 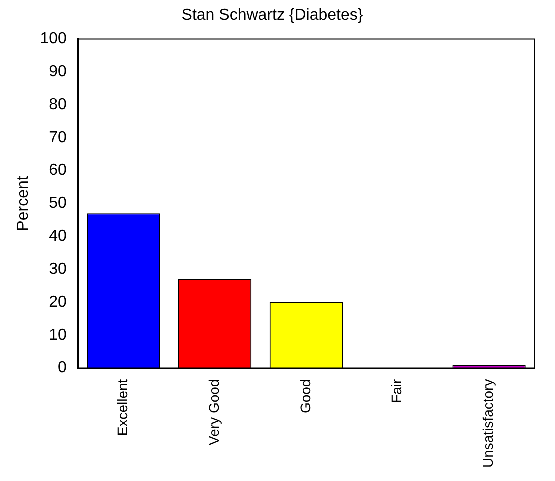 What do you see at coordinates (488, 423) in the screenshot?
I see `x-tick-label: Unsatisfactory` at bounding box center [488, 423].